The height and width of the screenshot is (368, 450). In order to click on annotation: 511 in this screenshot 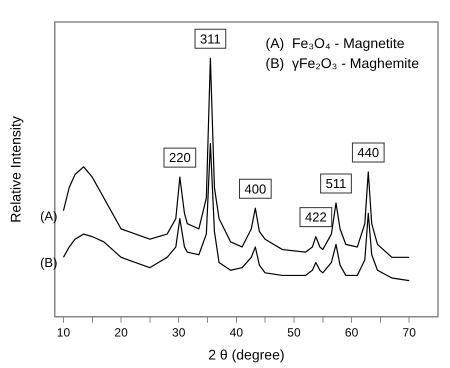, I will do `click(336, 184)`.